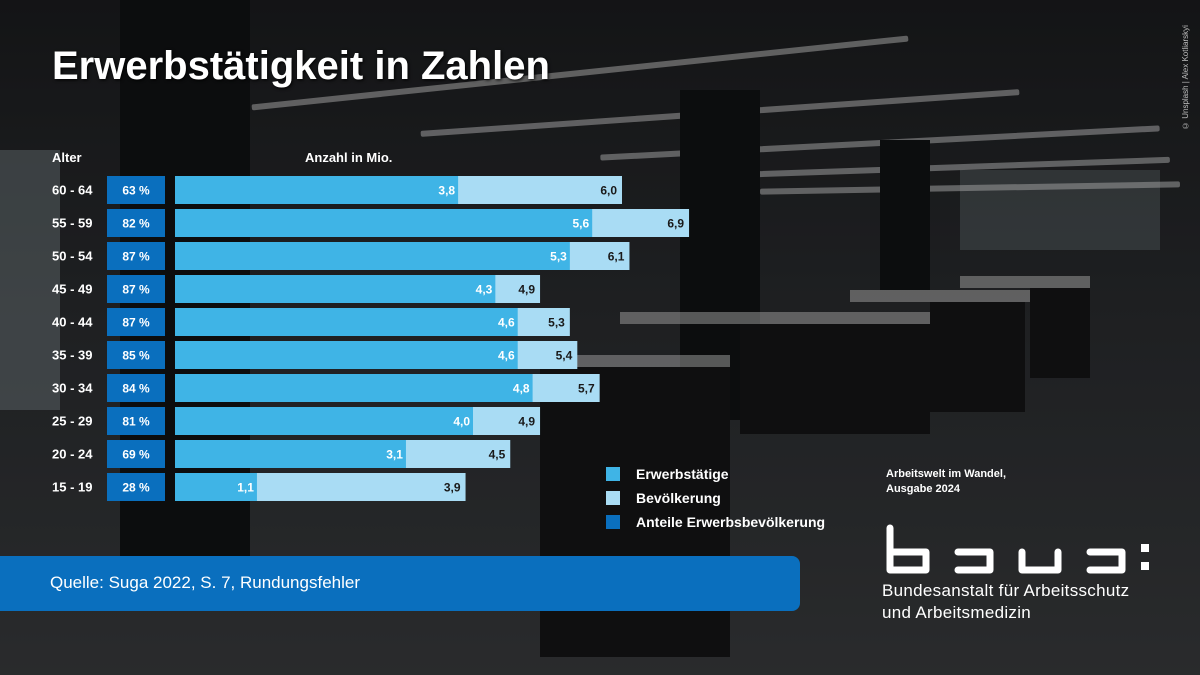  I want to click on share-label: 85 %, so click(136, 356).